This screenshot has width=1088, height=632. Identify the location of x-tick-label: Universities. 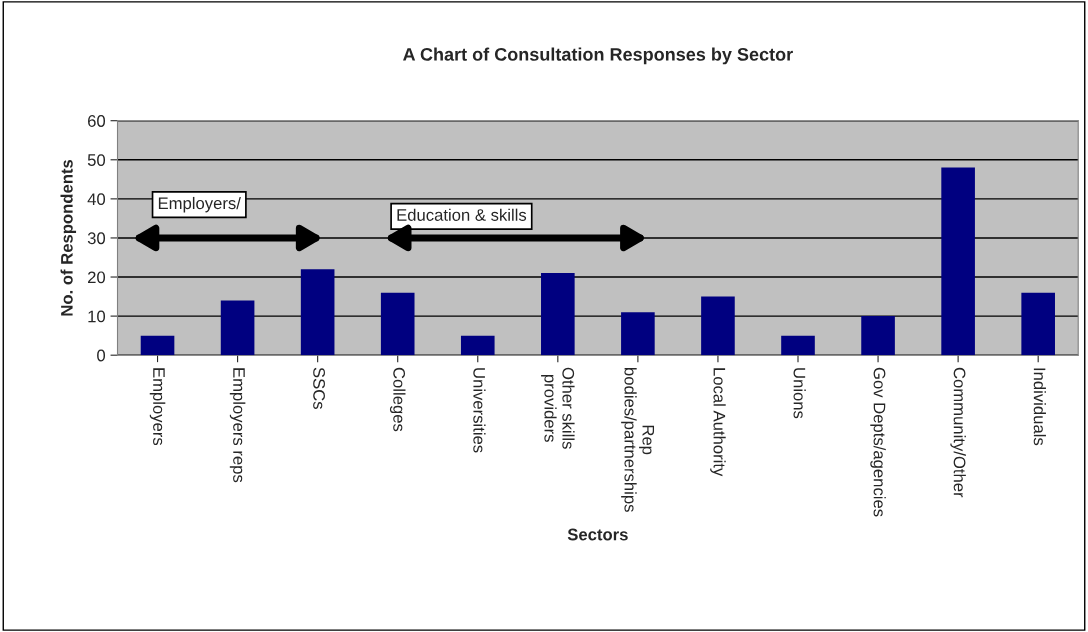
(479, 410).